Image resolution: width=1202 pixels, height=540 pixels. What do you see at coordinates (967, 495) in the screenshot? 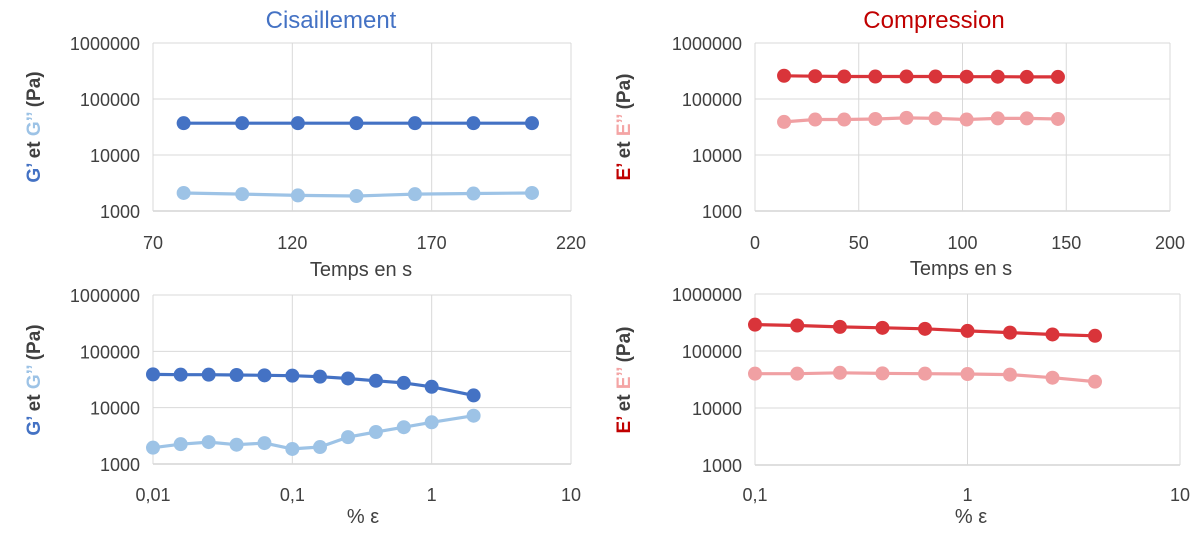
I see `x-tick-label: 1` at bounding box center [967, 495].